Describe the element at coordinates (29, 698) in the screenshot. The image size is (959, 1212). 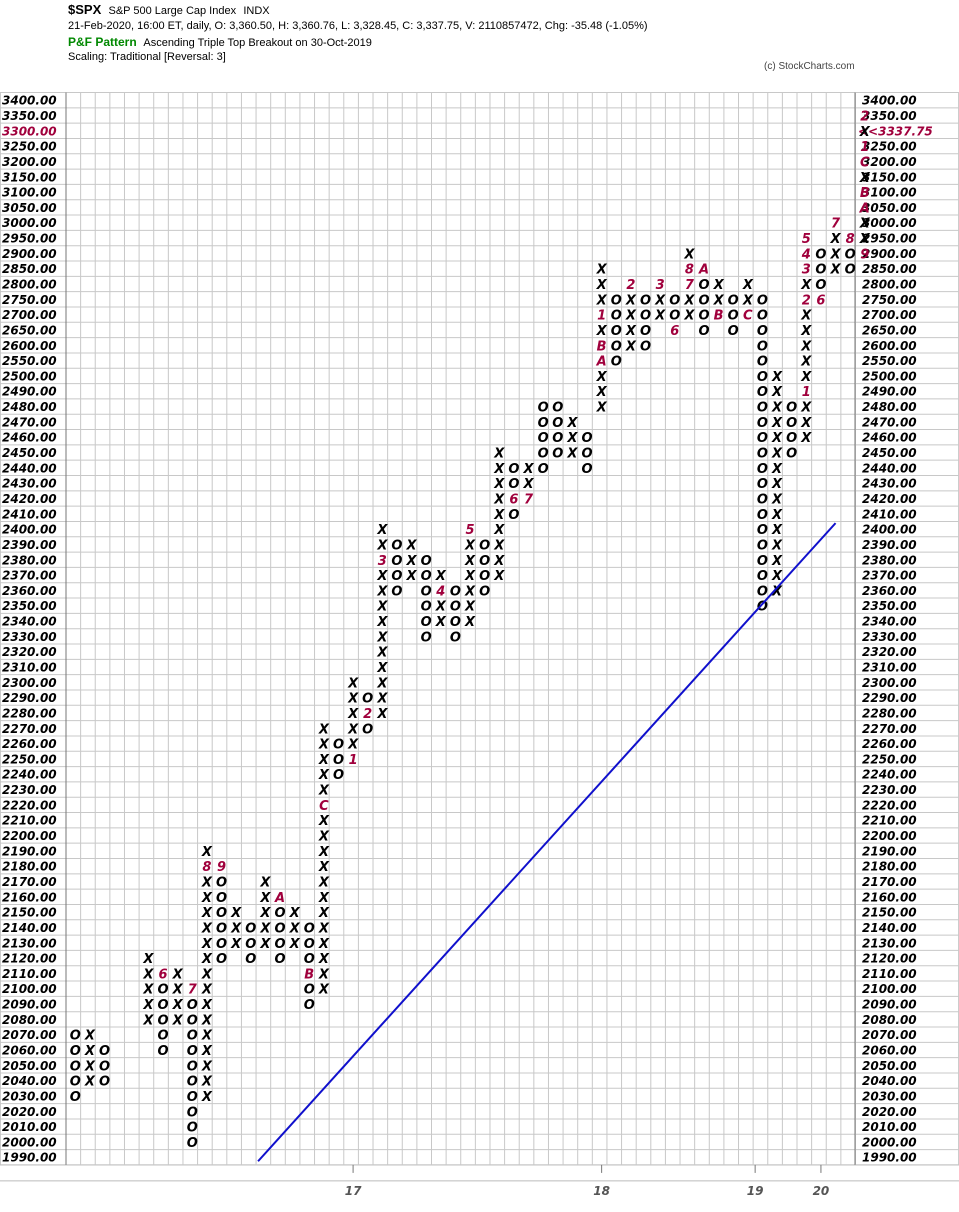
I see `y-tick-label-left: 2290.00` at that location.